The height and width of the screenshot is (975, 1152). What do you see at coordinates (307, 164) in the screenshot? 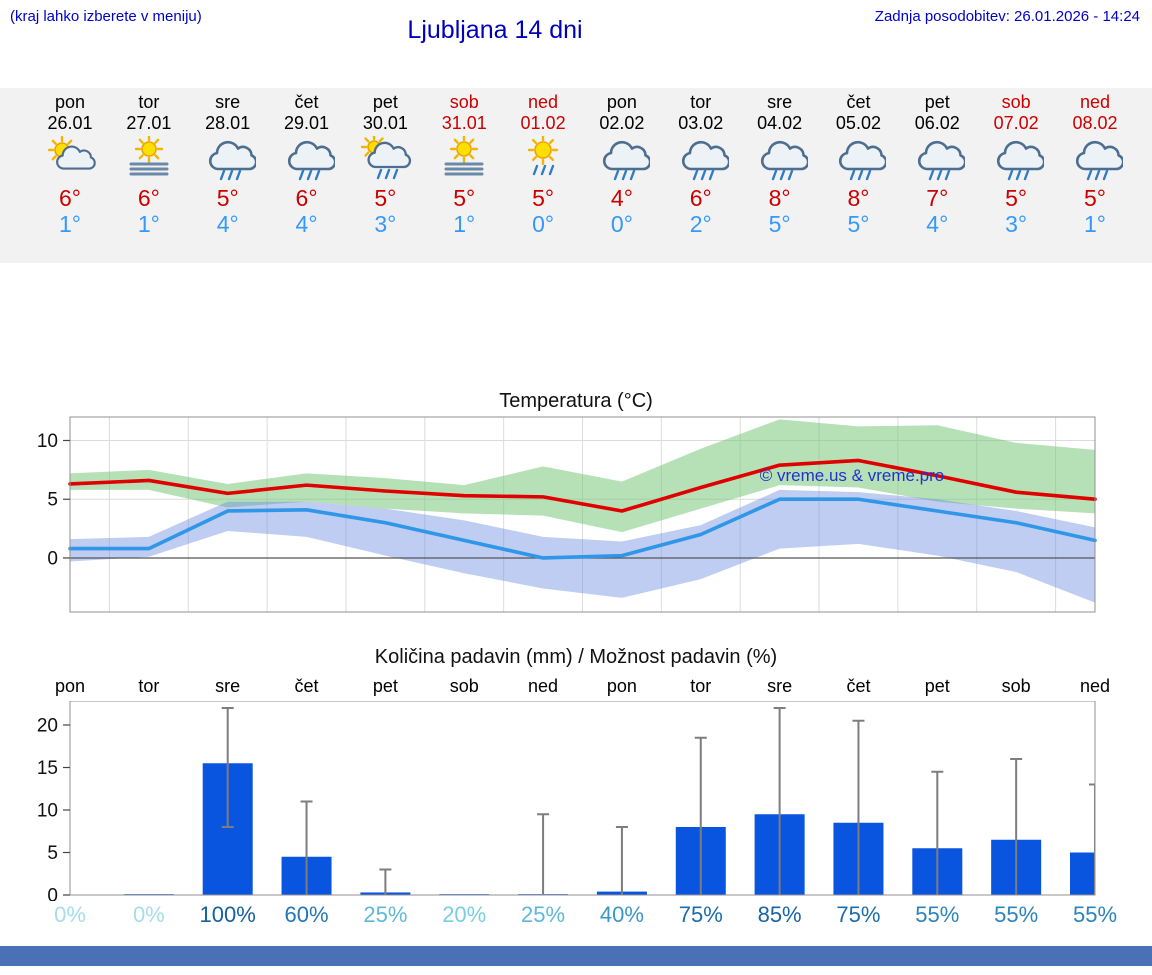
I see `forecast-day-29.01: čet 29.01 6° 4°` at bounding box center [307, 164].